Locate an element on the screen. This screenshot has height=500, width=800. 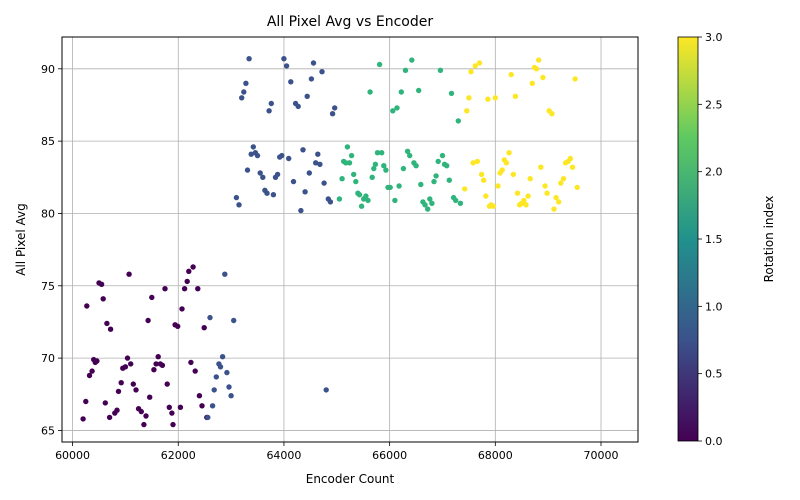
x-tick-label: 60000 is located at coordinates (72, 455).